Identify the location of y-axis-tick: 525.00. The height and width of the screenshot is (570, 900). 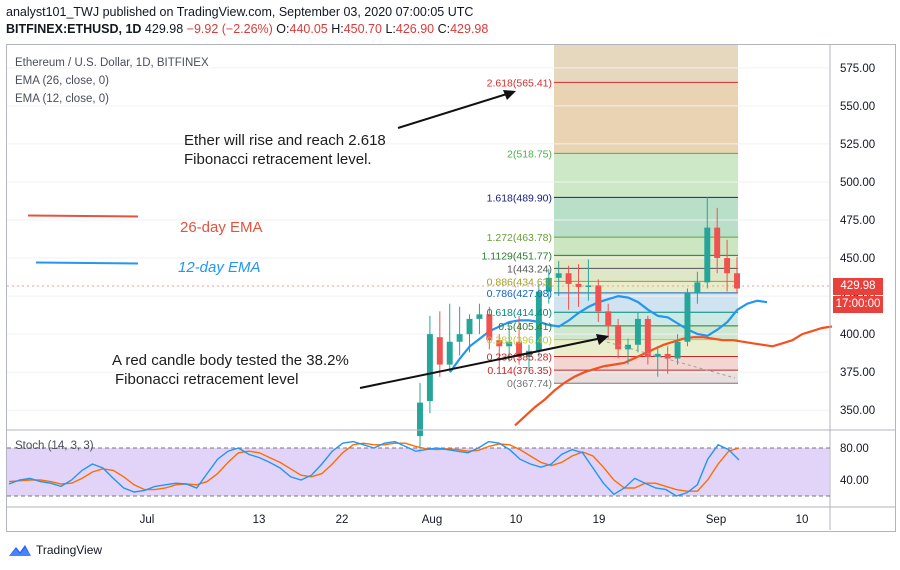
(857, 145).